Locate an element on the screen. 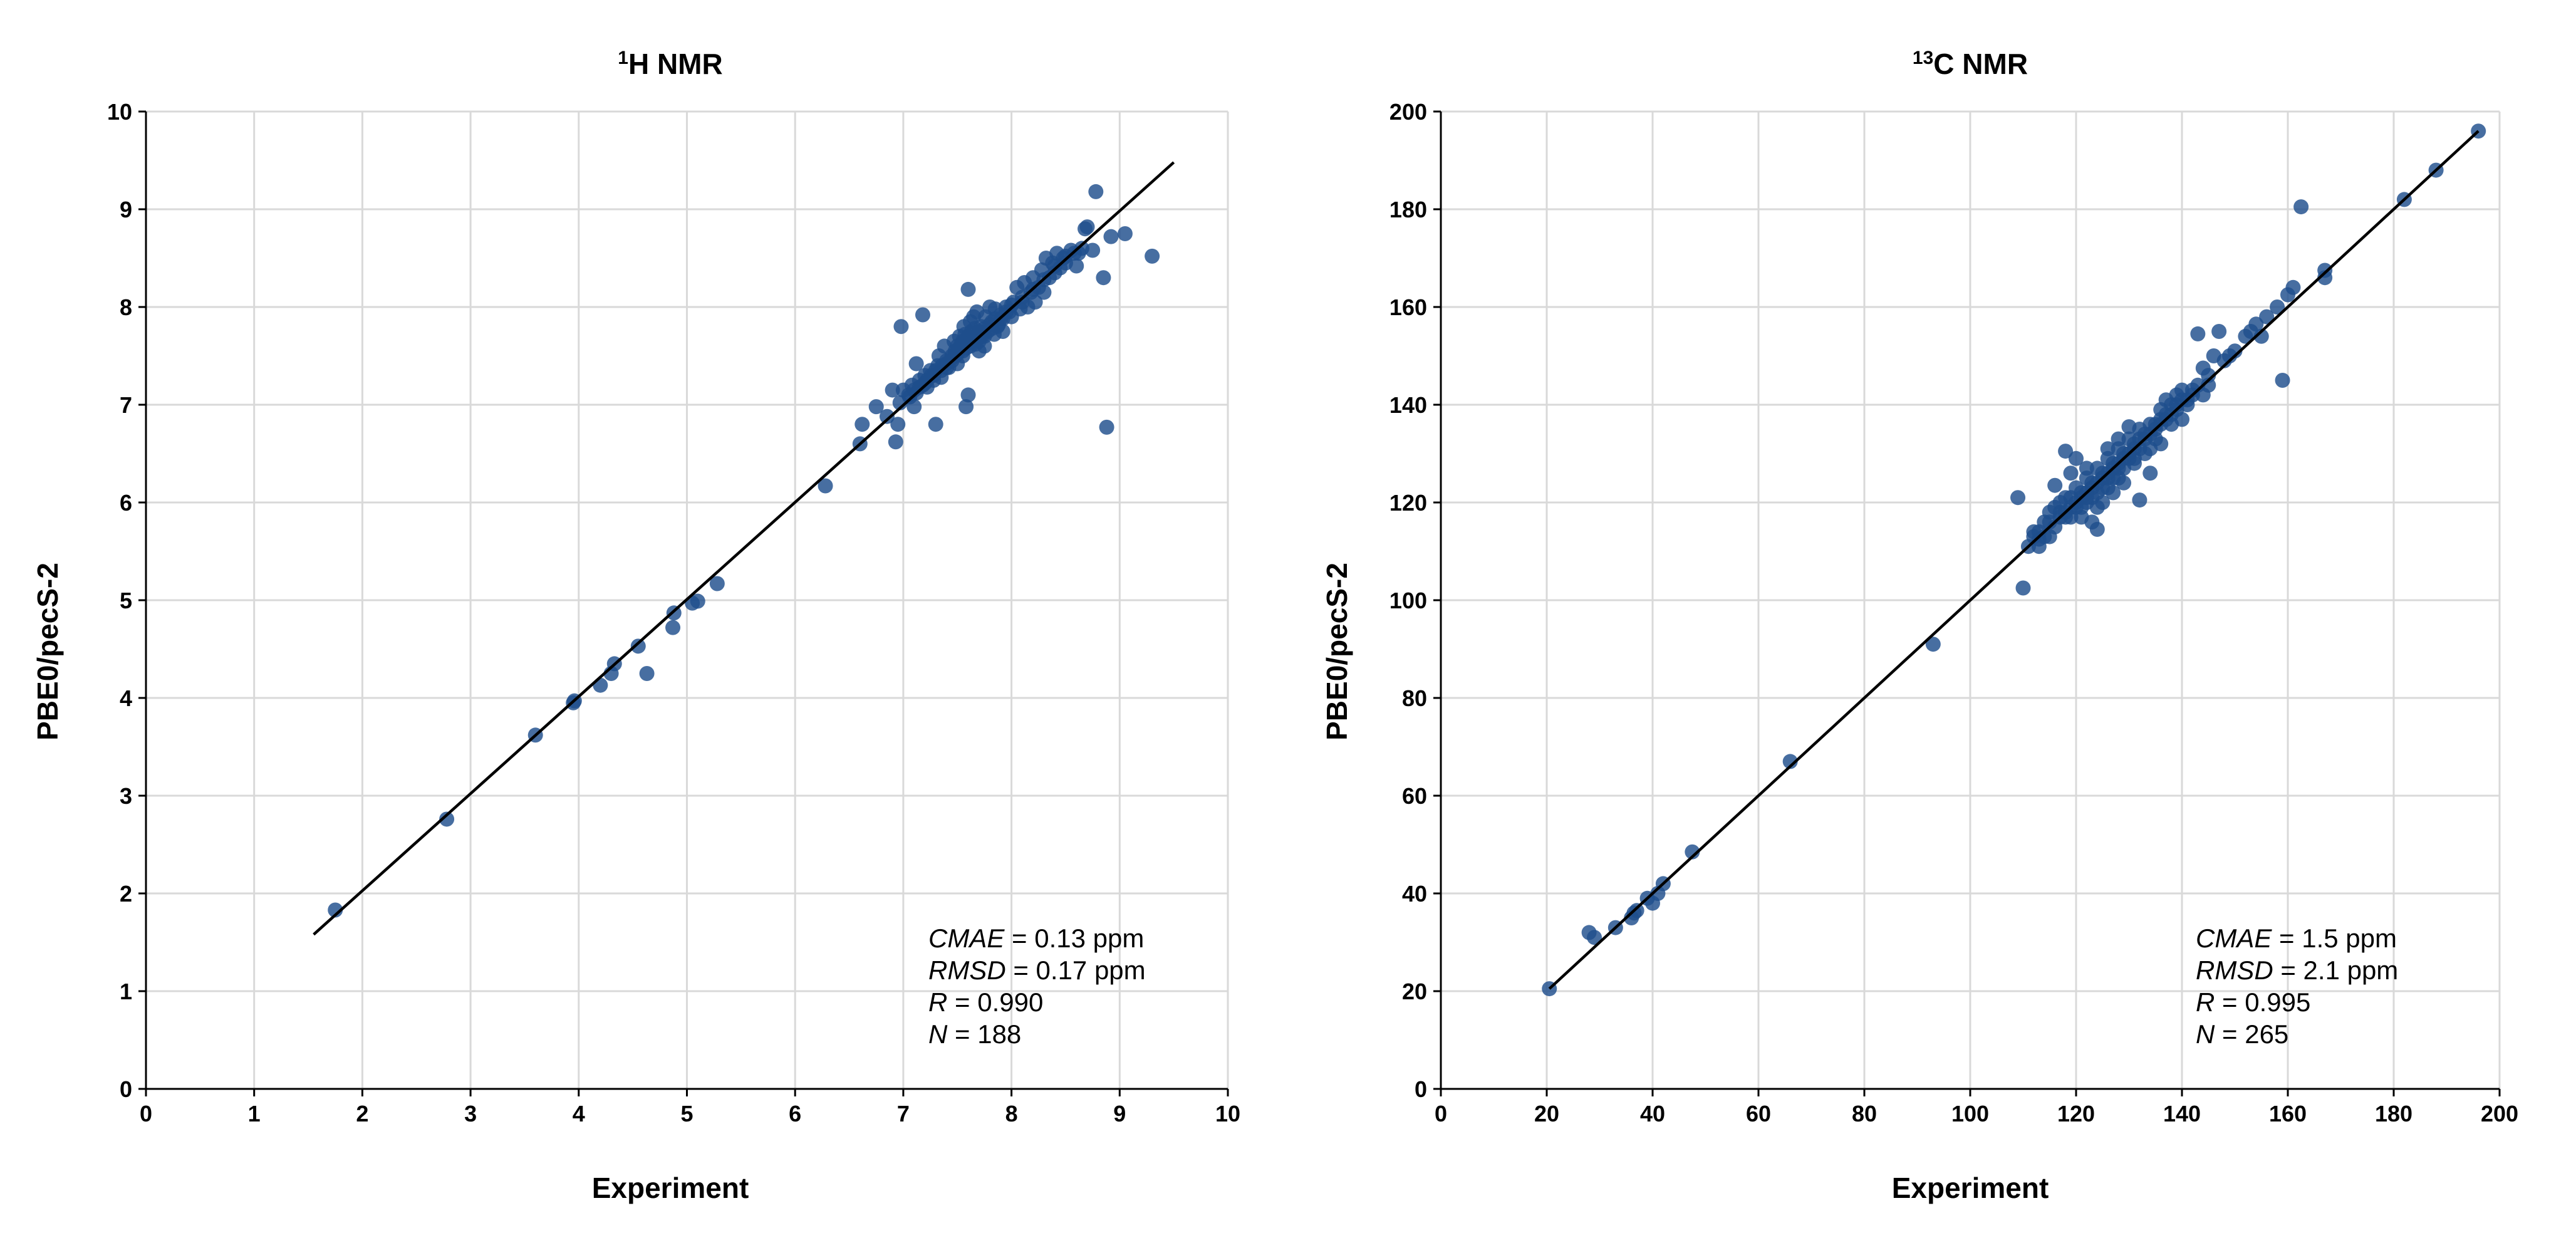 The height and width of the screenshot is (1233, 2576). x-tick-label: 4 is located at coordinates (579, 1113).